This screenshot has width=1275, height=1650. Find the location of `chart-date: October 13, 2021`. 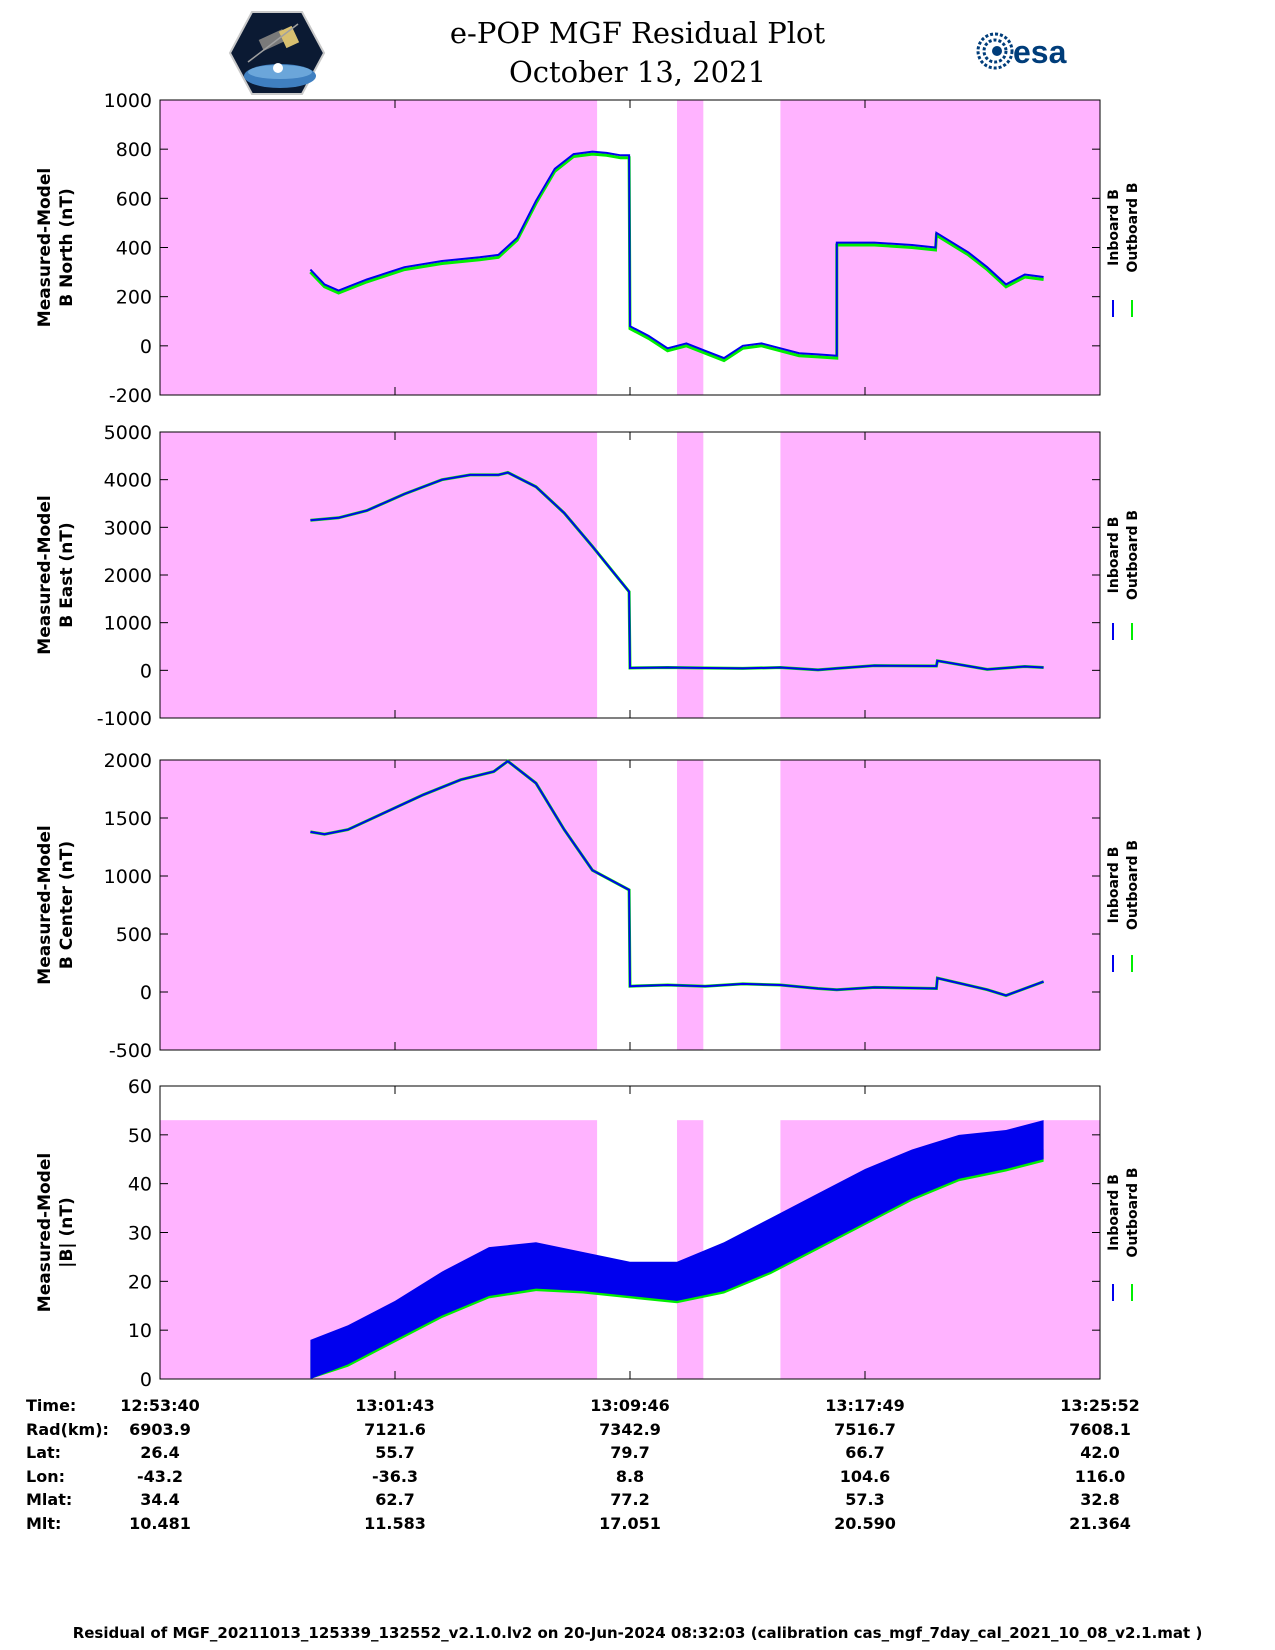

chart-date: October 13, 2021 is located at coordinates (637, 72).